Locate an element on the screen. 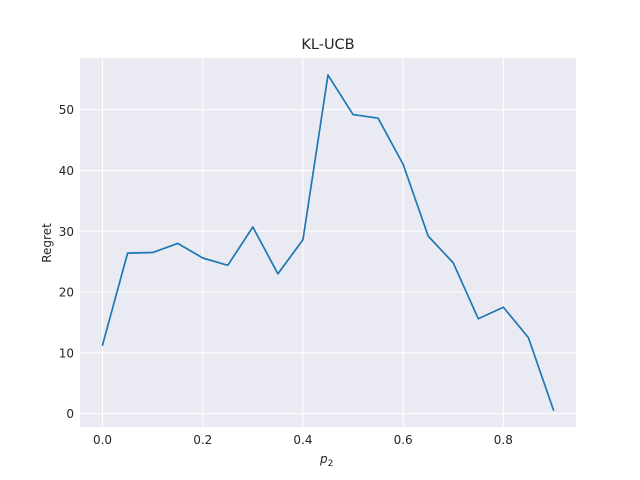 The width and height of the screenshot is (640, 480). y-tick-label: 50 is located at coordinates (66, 110).